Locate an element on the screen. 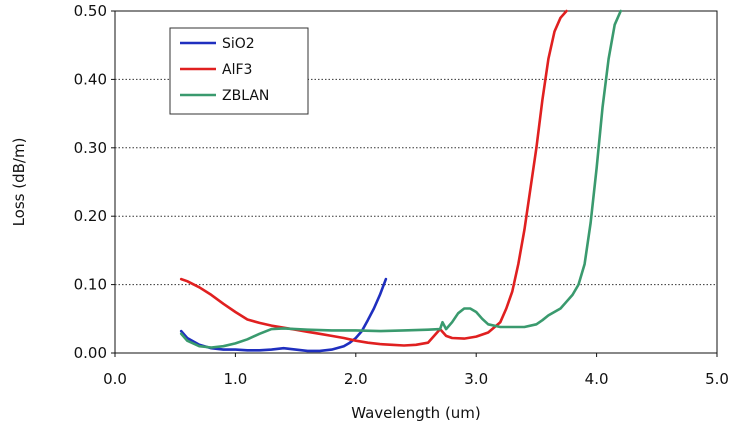 The image size is (738, 432). x-tick-label: 1.0 is located at coordinates (235, 379).